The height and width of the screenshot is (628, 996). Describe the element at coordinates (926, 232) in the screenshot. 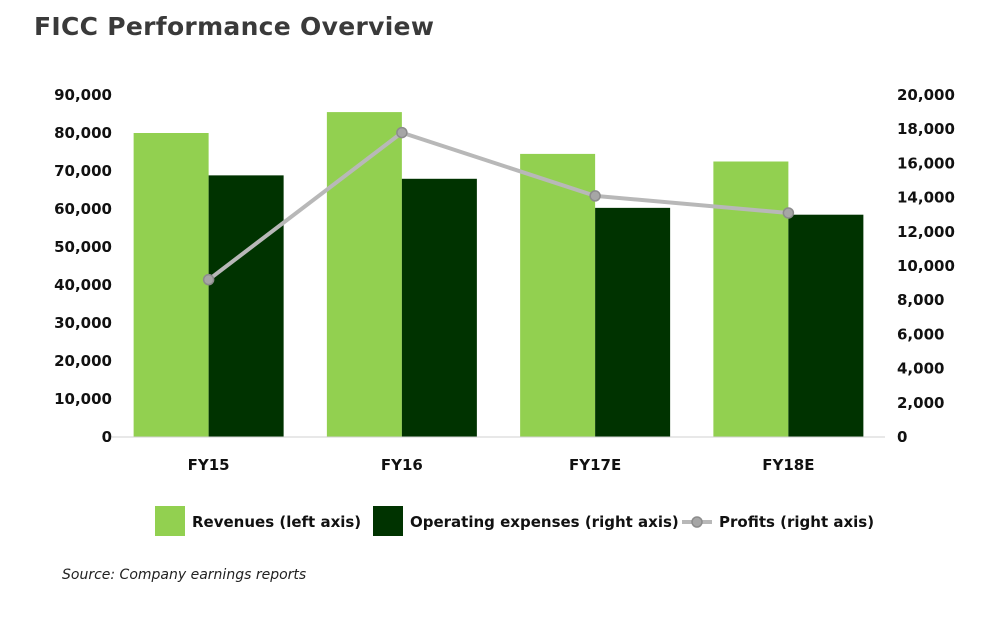

I see `right-tick-label: 12,000` at that location.